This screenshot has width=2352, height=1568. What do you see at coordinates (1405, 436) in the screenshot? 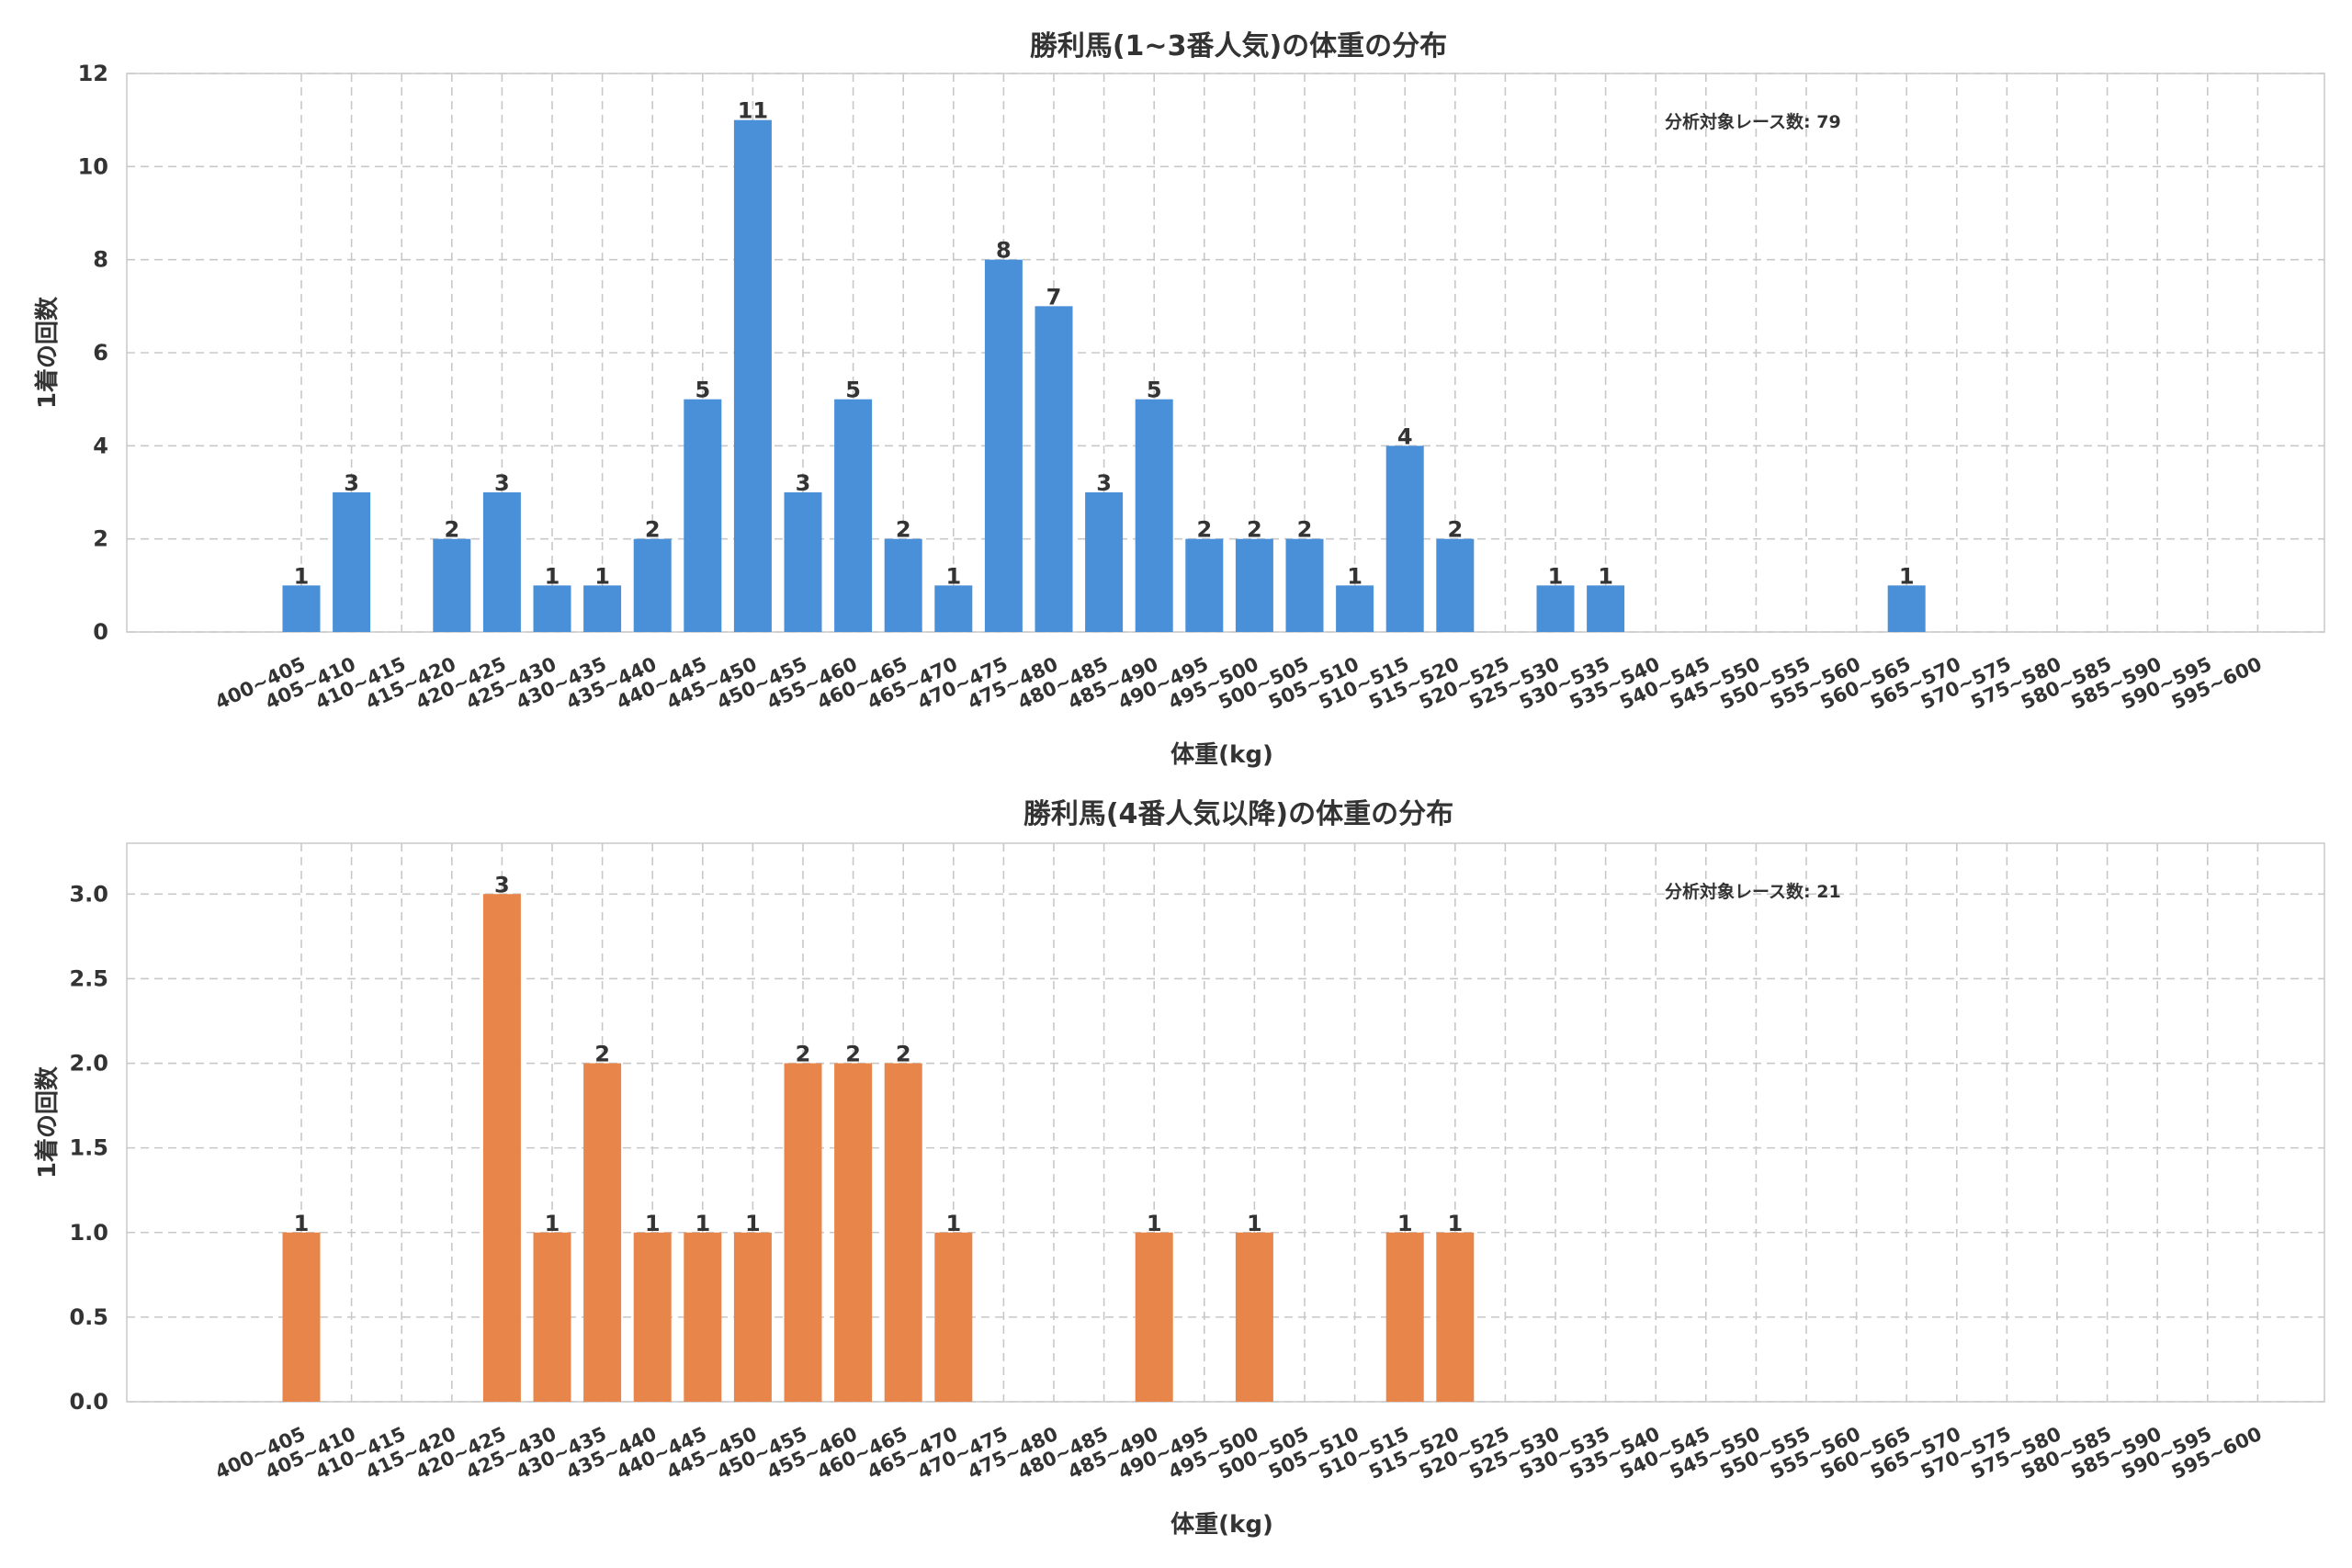
I see `data-label-510~515: 4` at bounding box center [1405, 436].